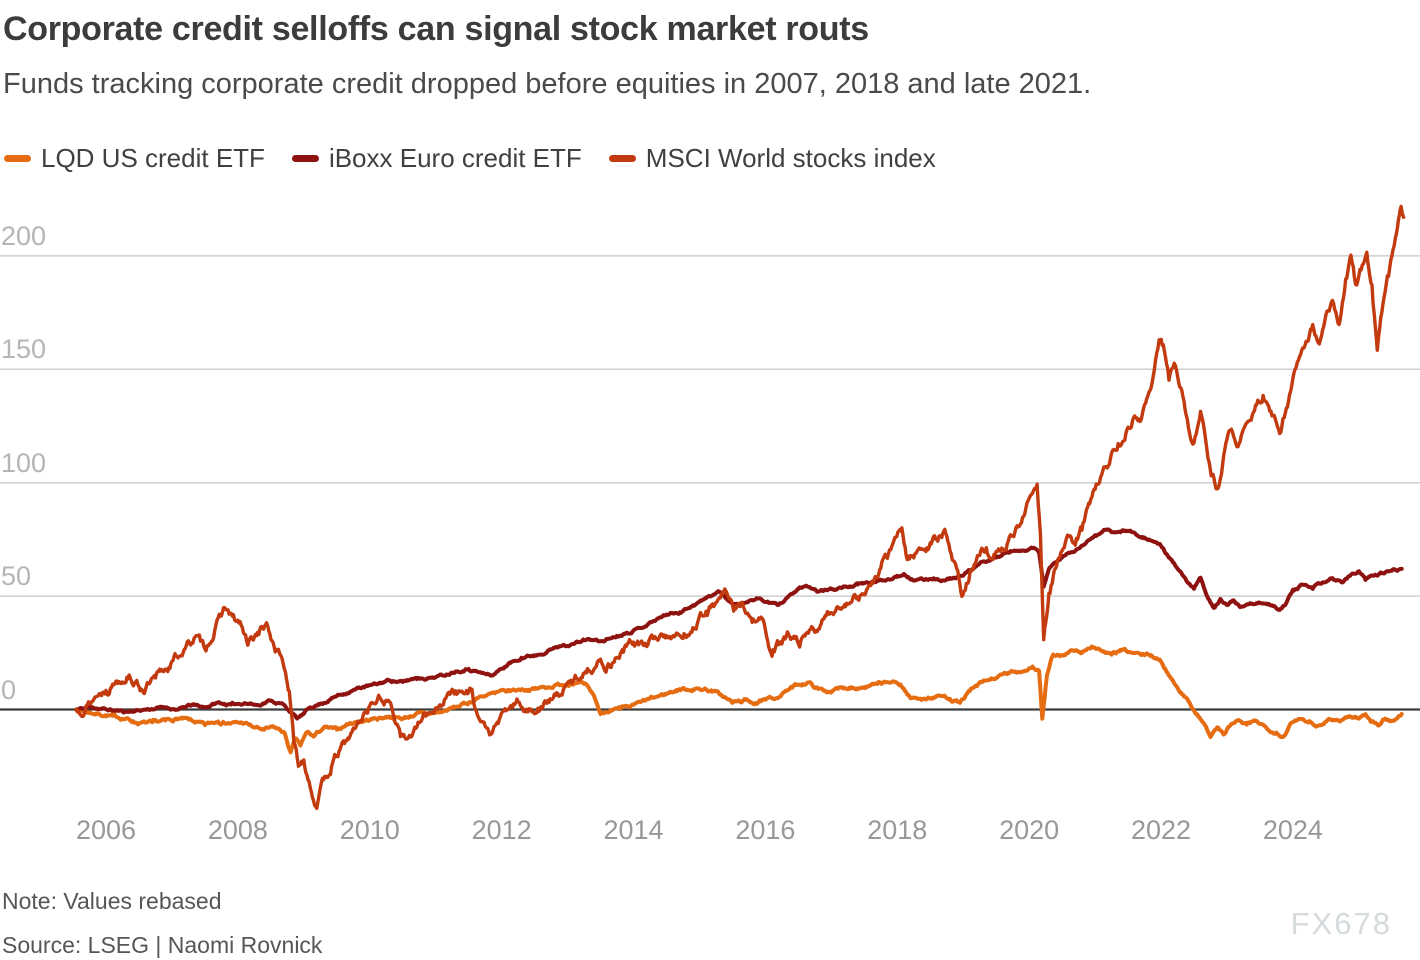 Image resolution: width=1420 pixels, height=960 pixels. I want to click on y-tick-label: 200, so click(24, 235).